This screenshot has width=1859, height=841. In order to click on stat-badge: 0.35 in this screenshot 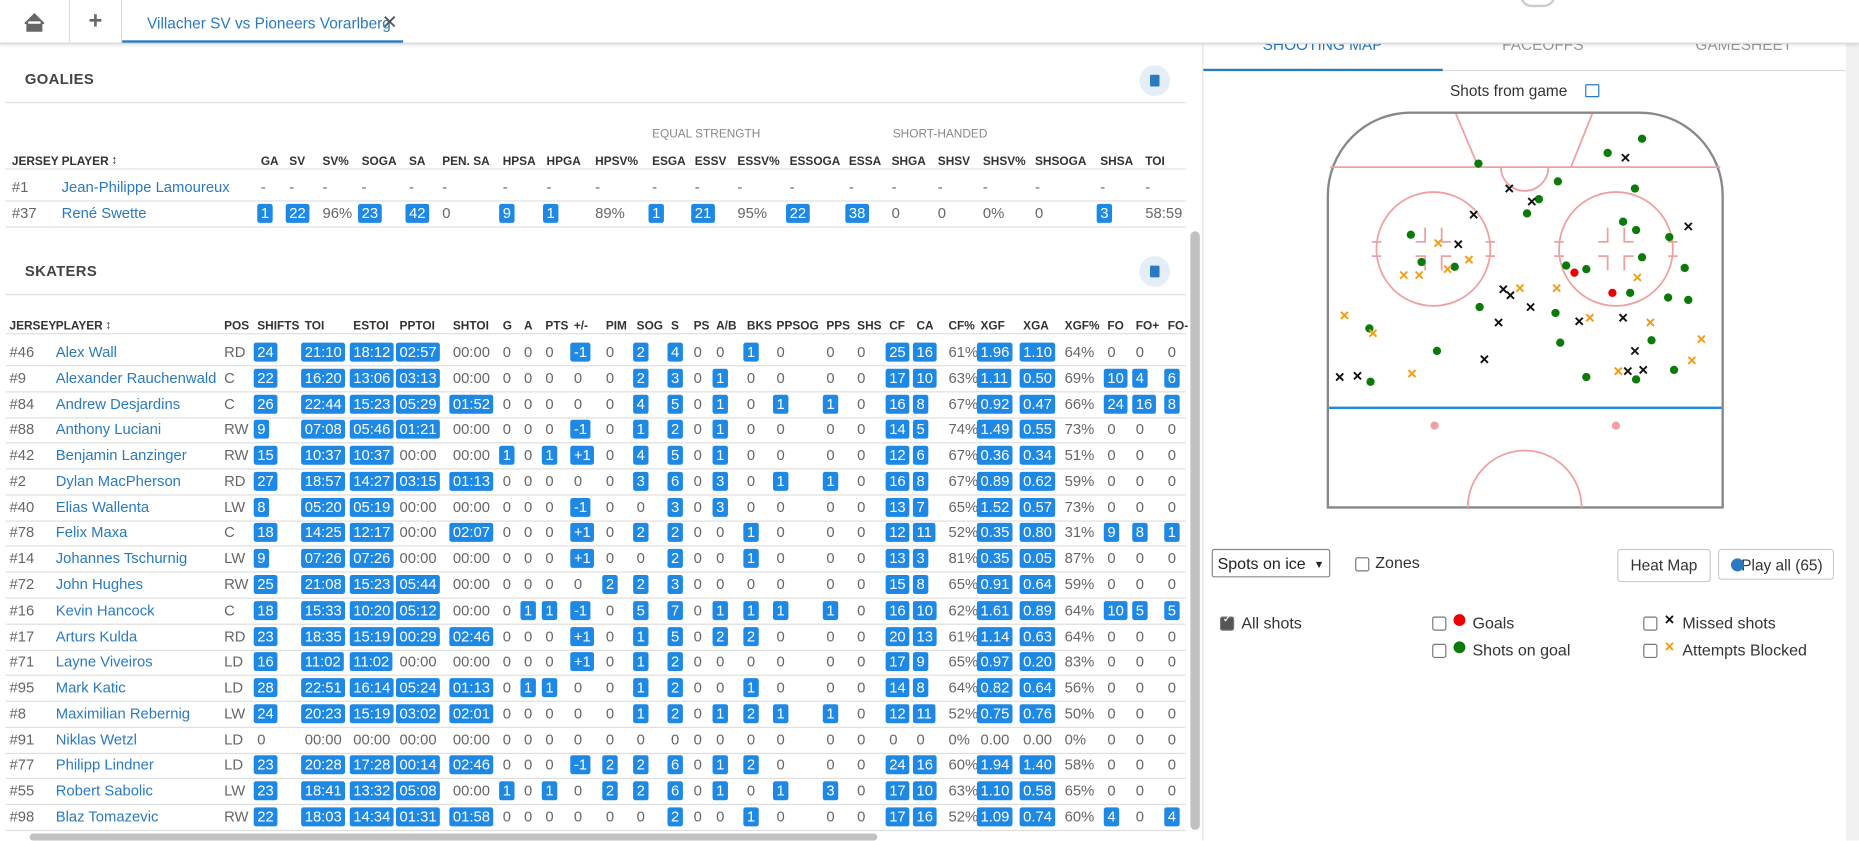, I will do `click(994, 559)`.